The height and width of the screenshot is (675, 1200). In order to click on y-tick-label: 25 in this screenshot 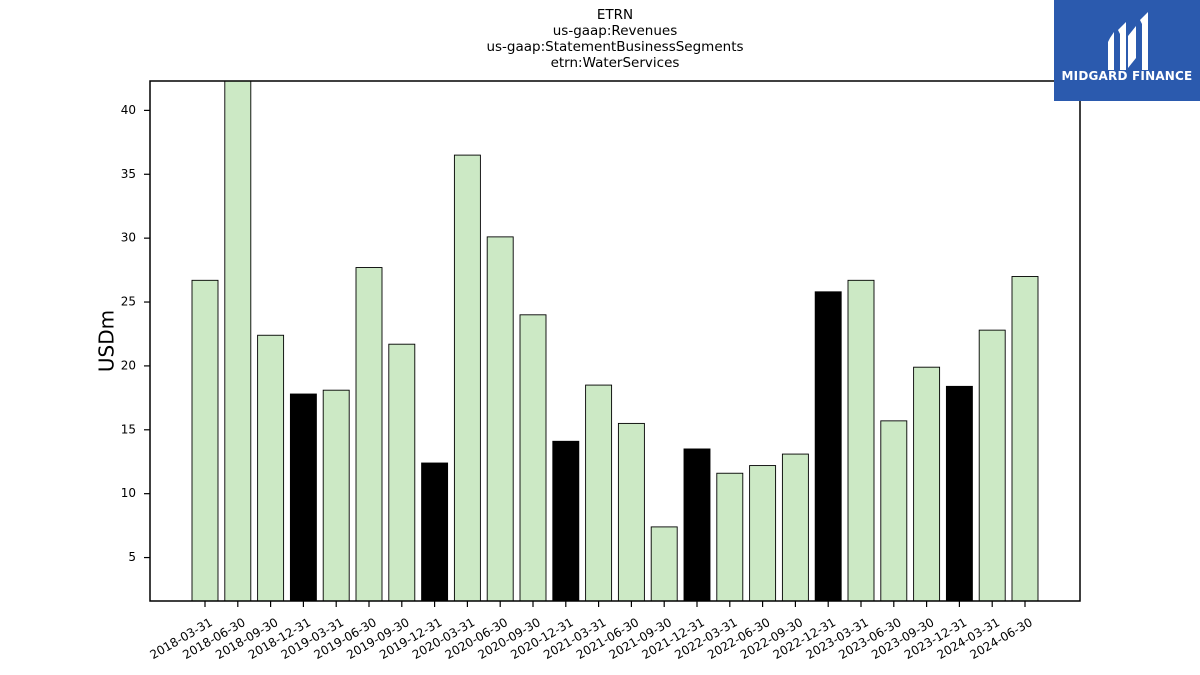, I will do `click(128, 302)`.